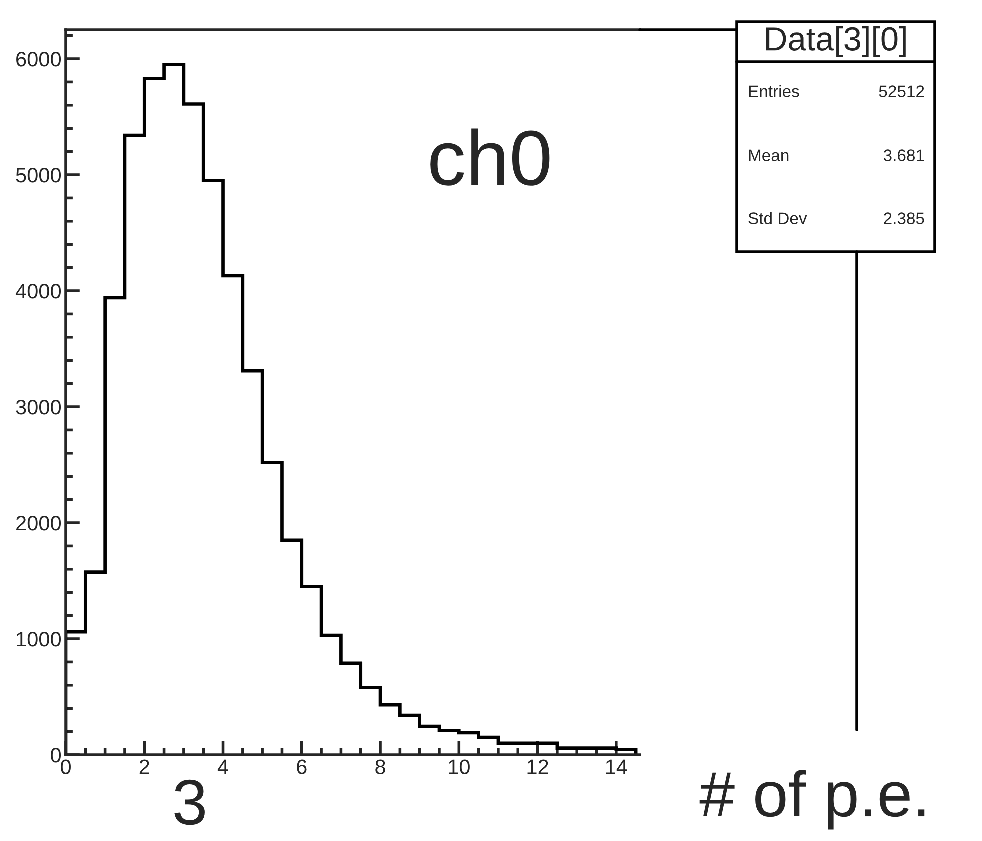  What do you see at coordinates (904, 156) in the screenshot?
I see `text: 3.681` at bounding box center [904, 156].